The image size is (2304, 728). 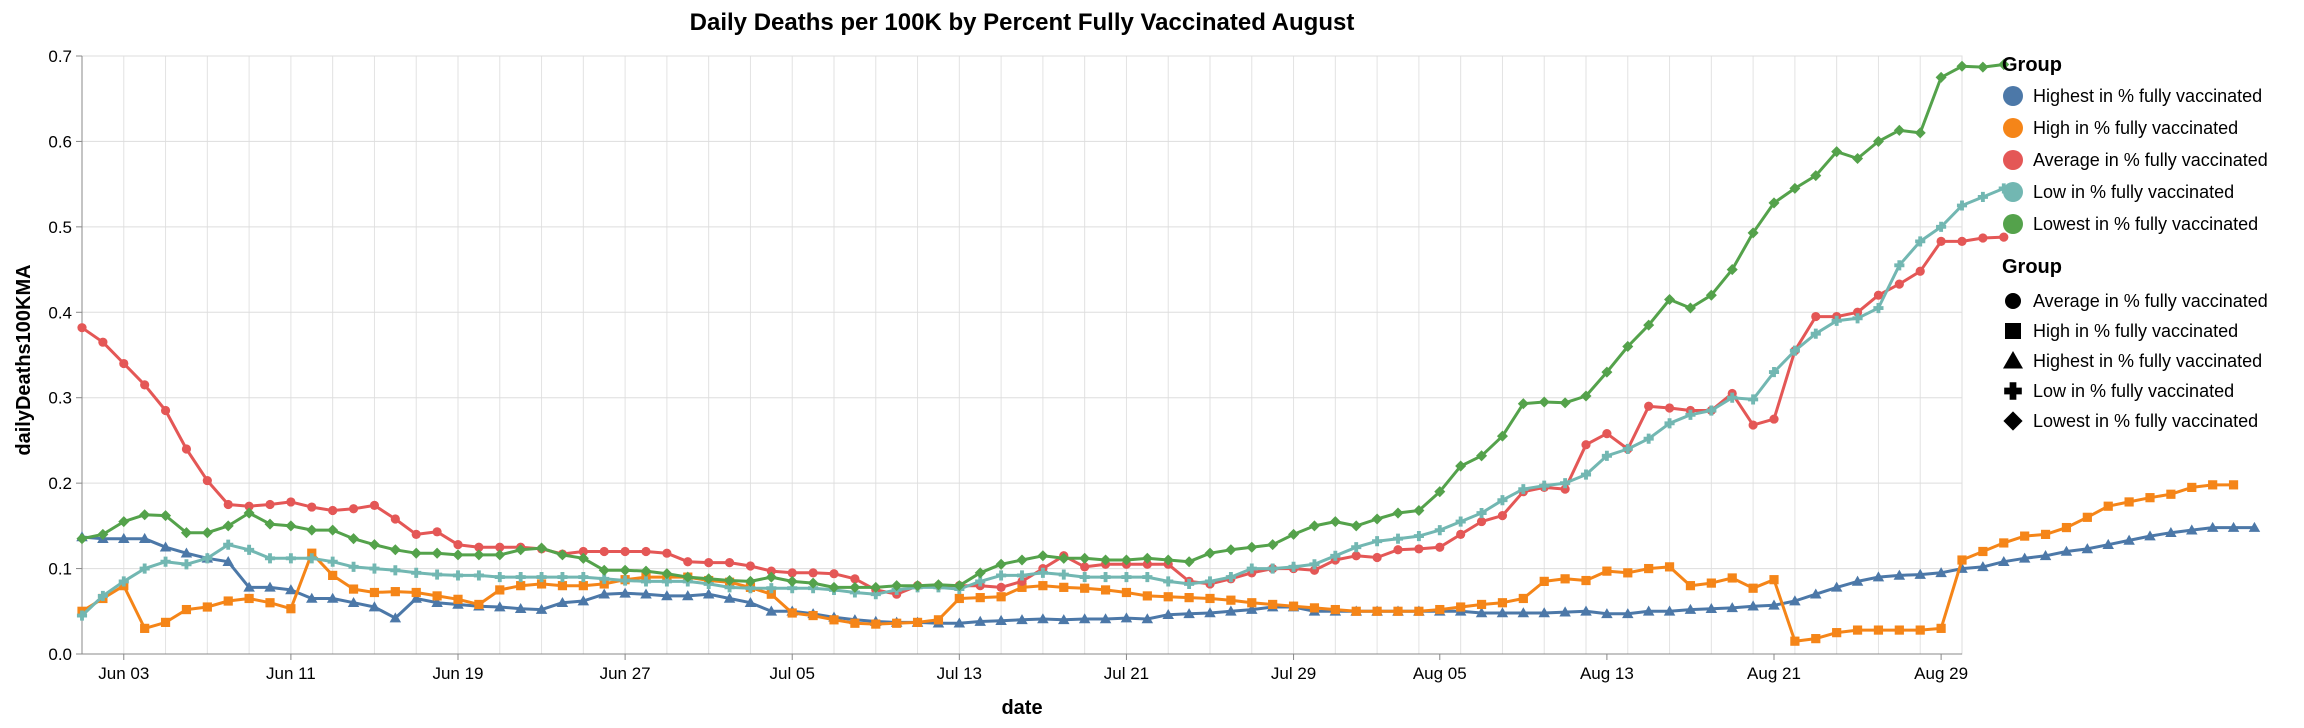 What do you see at coordinates (457, 673) in the screenshot?
I see `x-tick-label: Jun 19` at bounding box center [457, 673].